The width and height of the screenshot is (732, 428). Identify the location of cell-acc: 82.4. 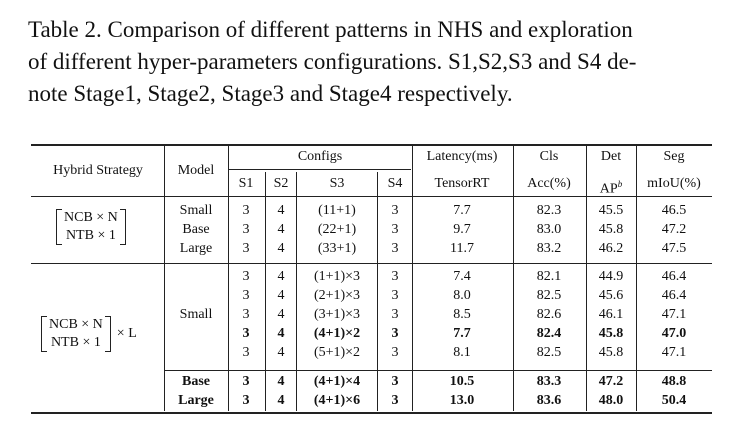
(549, 333).